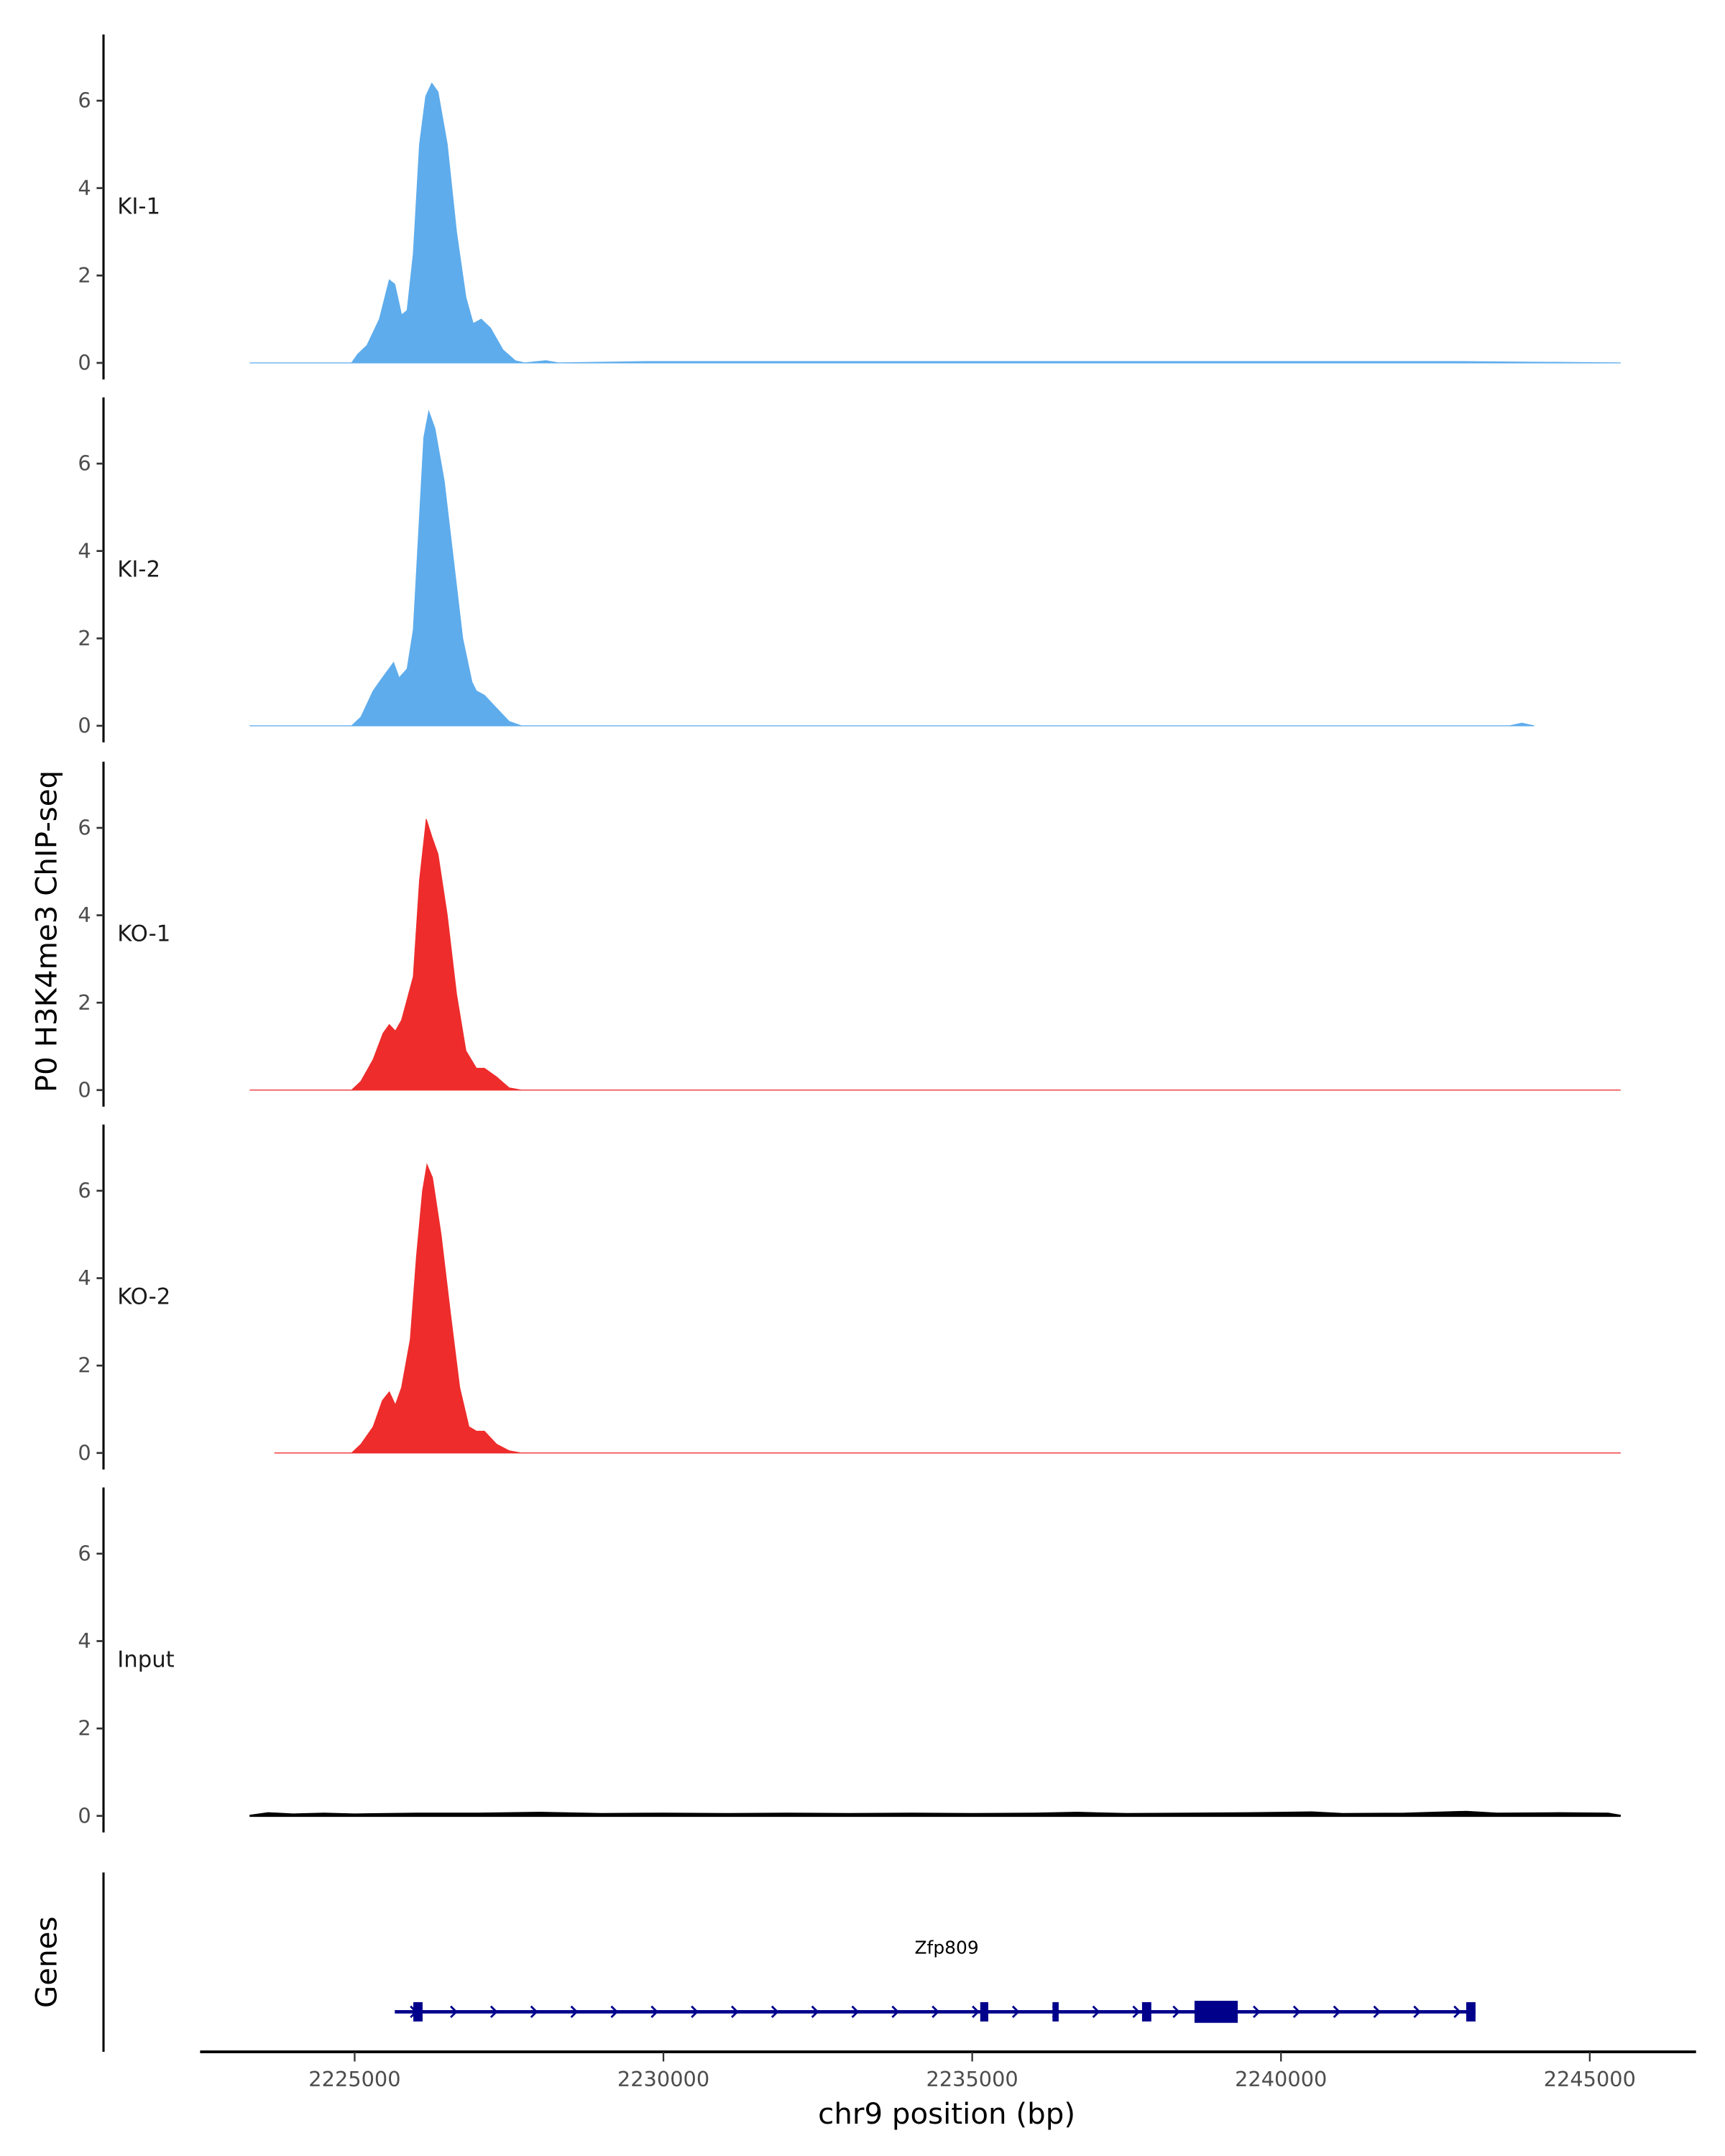 This screenshot has height=2156, width=1725. I want to click on x-tick-label: 2225000, so click(354, 2079).